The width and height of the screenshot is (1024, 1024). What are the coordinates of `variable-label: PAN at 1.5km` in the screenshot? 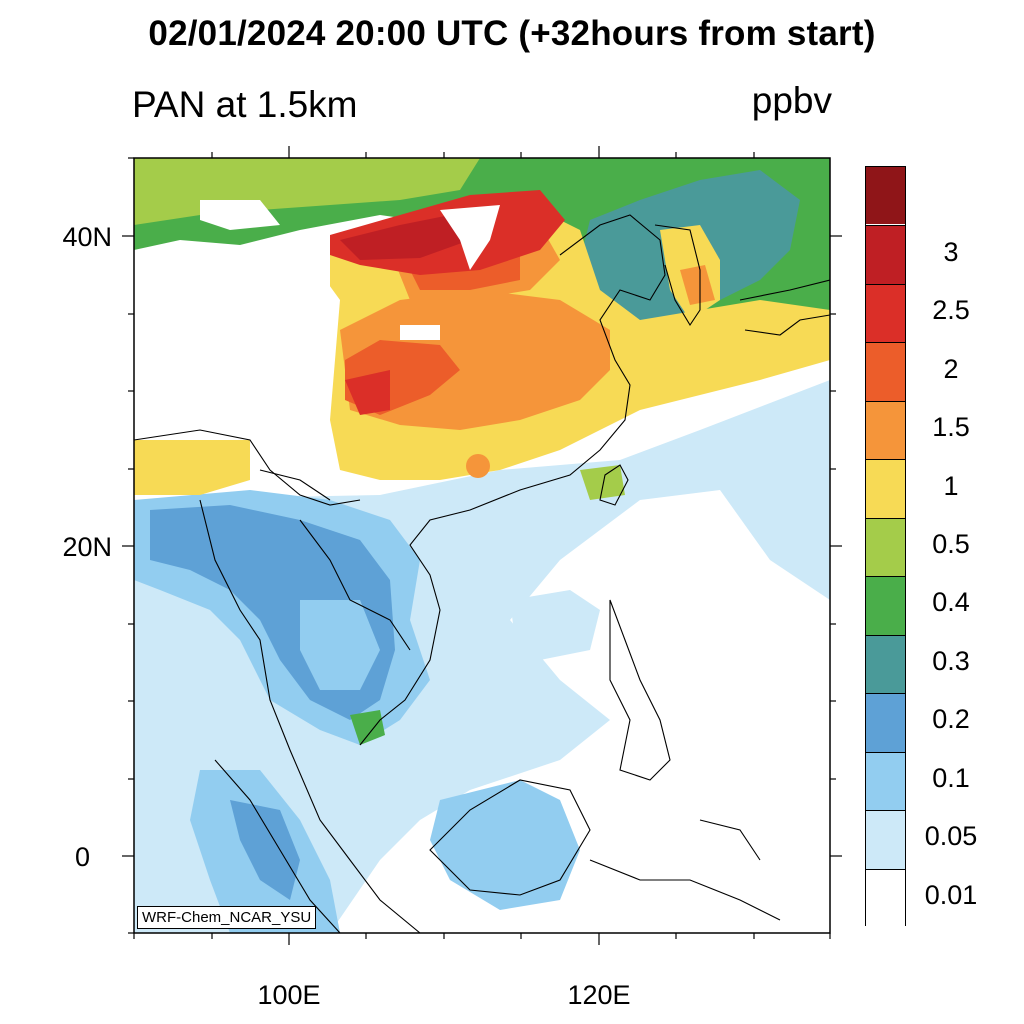 It's located at (245, 104).